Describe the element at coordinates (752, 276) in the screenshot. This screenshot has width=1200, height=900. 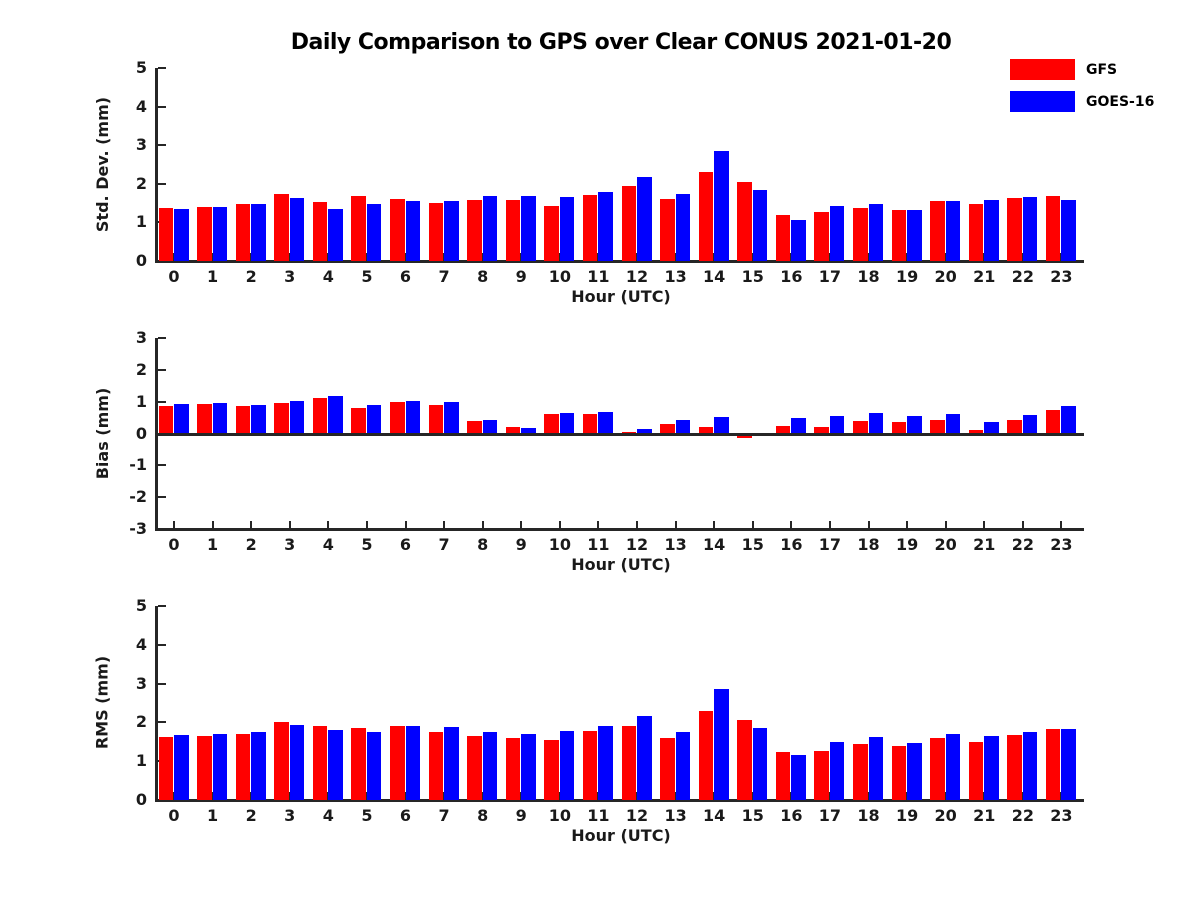
I see `stddev-x-tick-label: 15` at that location.